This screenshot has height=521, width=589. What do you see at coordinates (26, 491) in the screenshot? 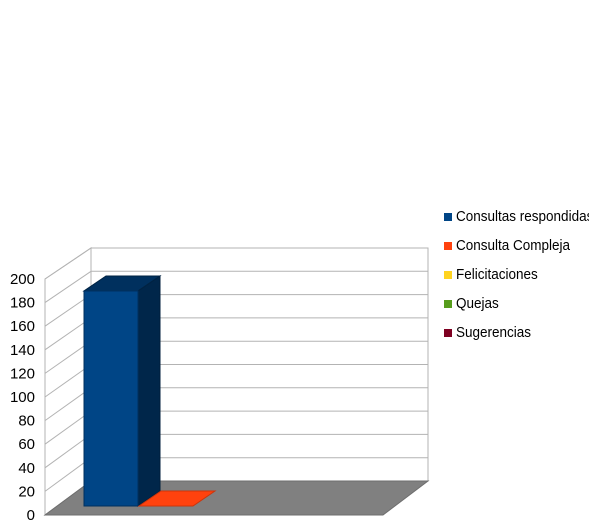
I see `y-tick-label: 20` at bounding box center [26, 491].